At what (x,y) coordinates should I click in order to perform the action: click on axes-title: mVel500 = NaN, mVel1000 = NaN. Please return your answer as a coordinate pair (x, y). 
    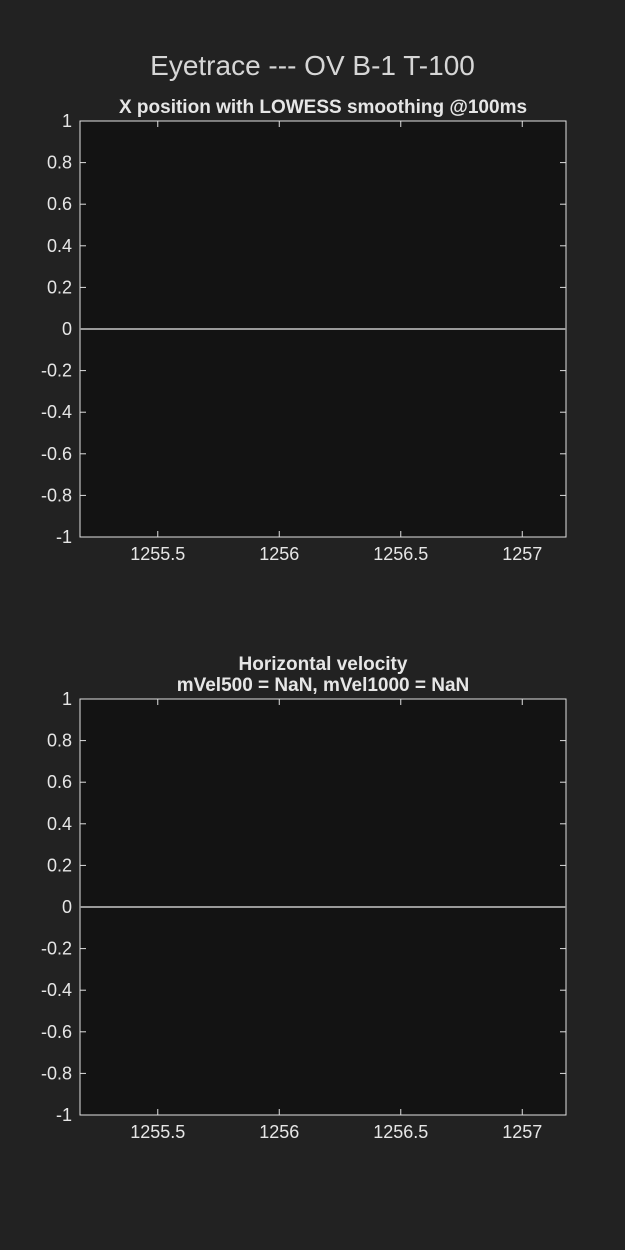
    Looking at the image, I should click on (323, 685).